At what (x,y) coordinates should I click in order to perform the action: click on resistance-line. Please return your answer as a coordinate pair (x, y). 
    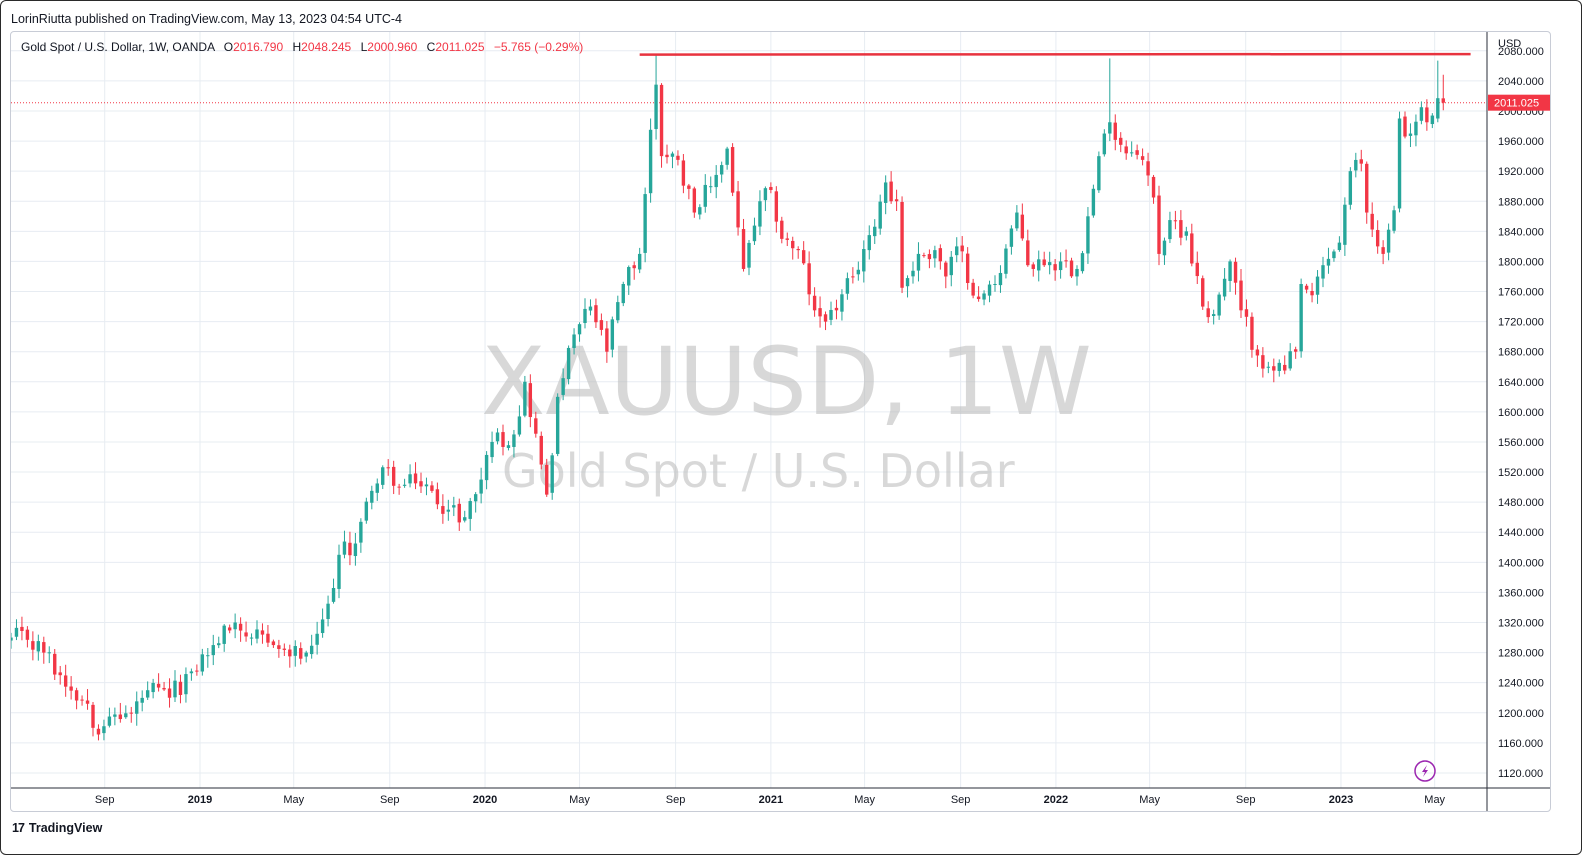
    Looking at the image, I should click on (1055, 54).